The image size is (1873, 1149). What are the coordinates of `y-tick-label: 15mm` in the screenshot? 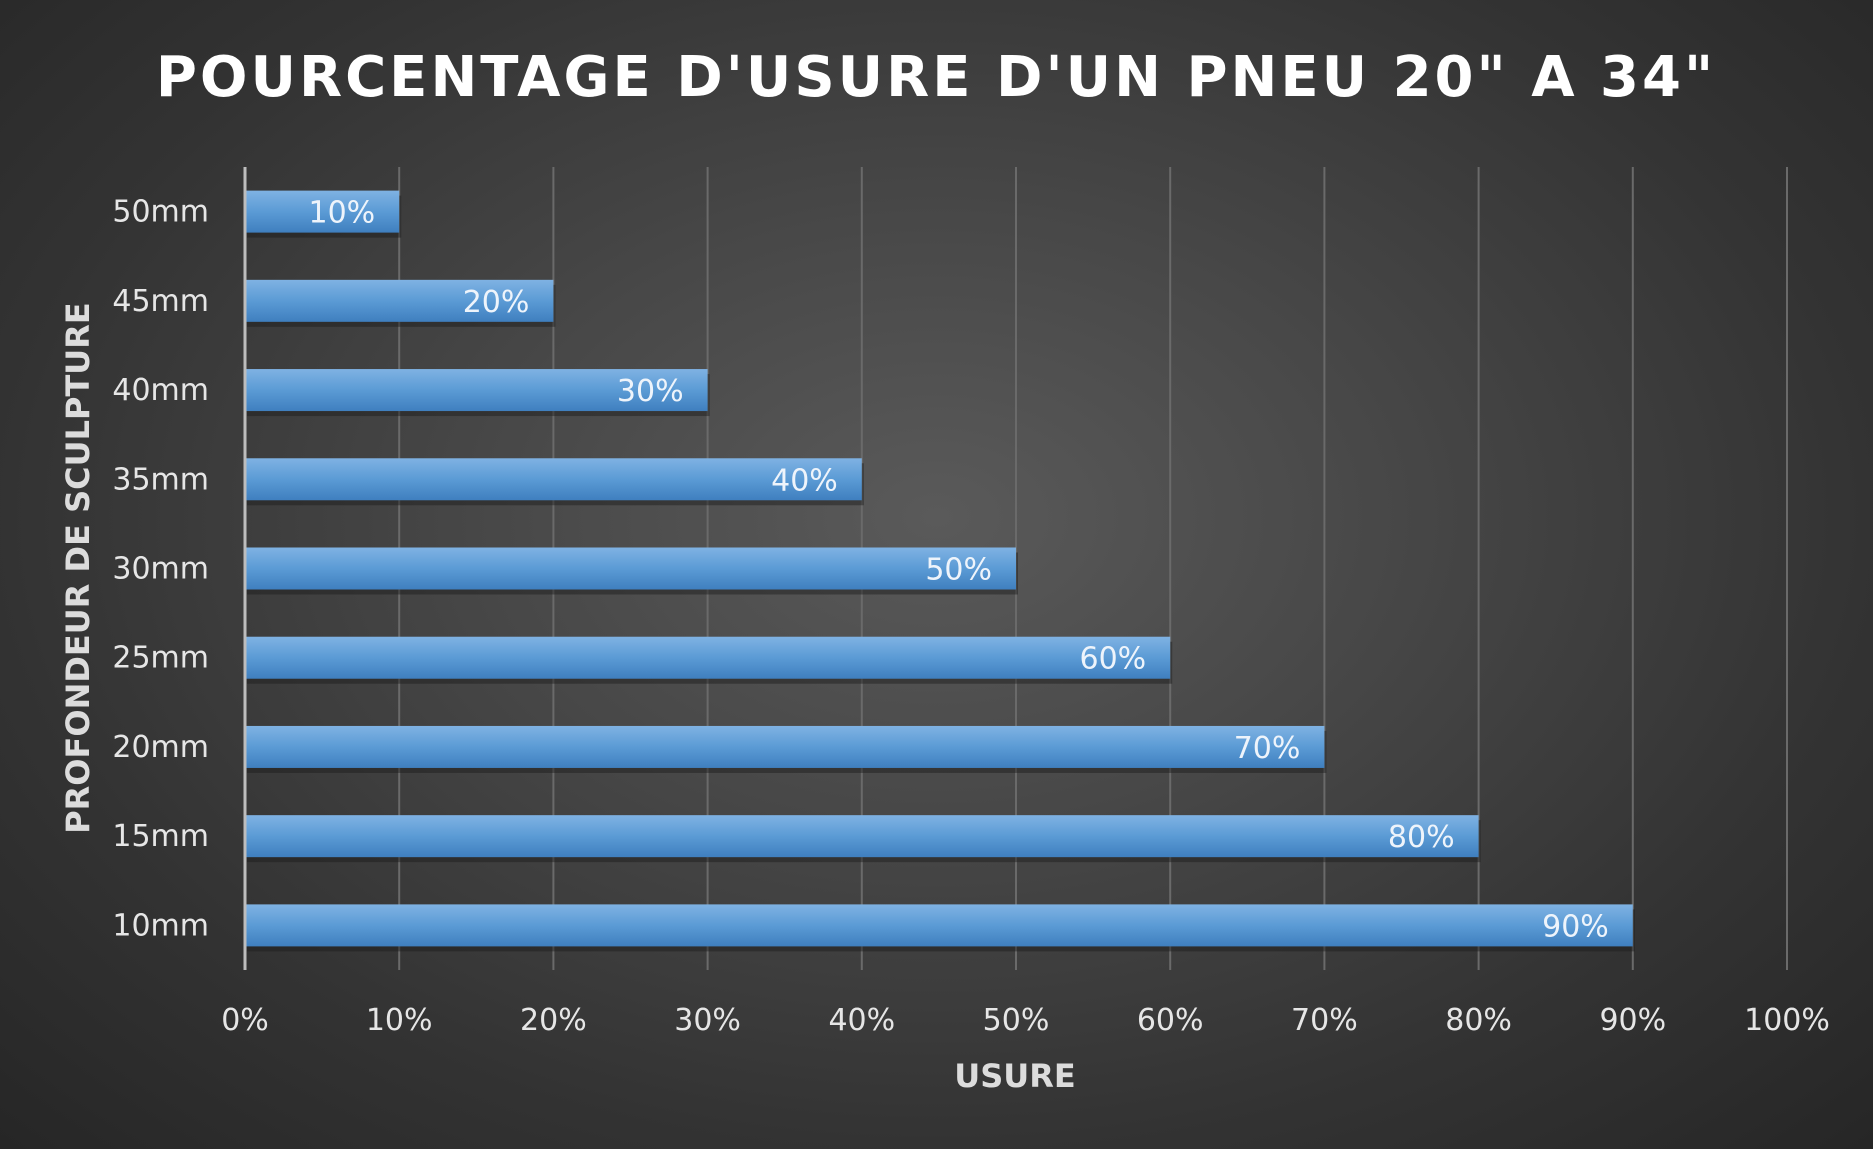 It's located at (160, 836).